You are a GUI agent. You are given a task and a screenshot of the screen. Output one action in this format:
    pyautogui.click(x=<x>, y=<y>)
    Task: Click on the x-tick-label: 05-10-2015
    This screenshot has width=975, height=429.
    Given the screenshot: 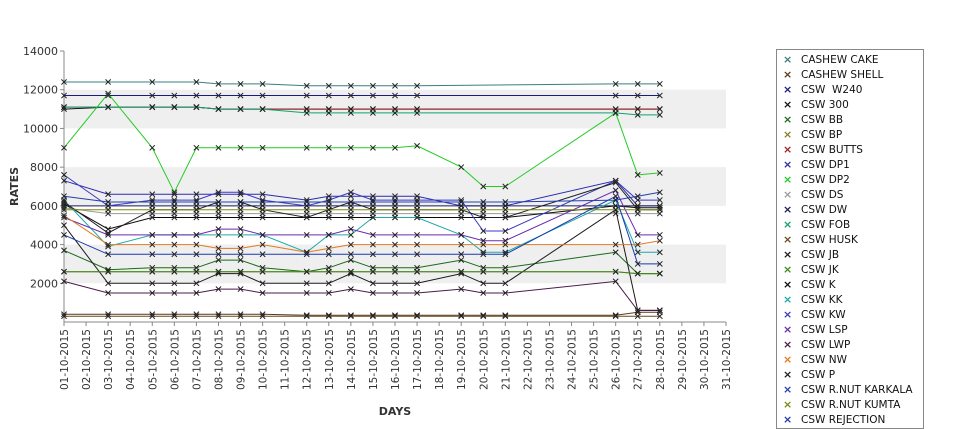 What is the action you would take?
    pyautogui.click(x=153, y=359)
    